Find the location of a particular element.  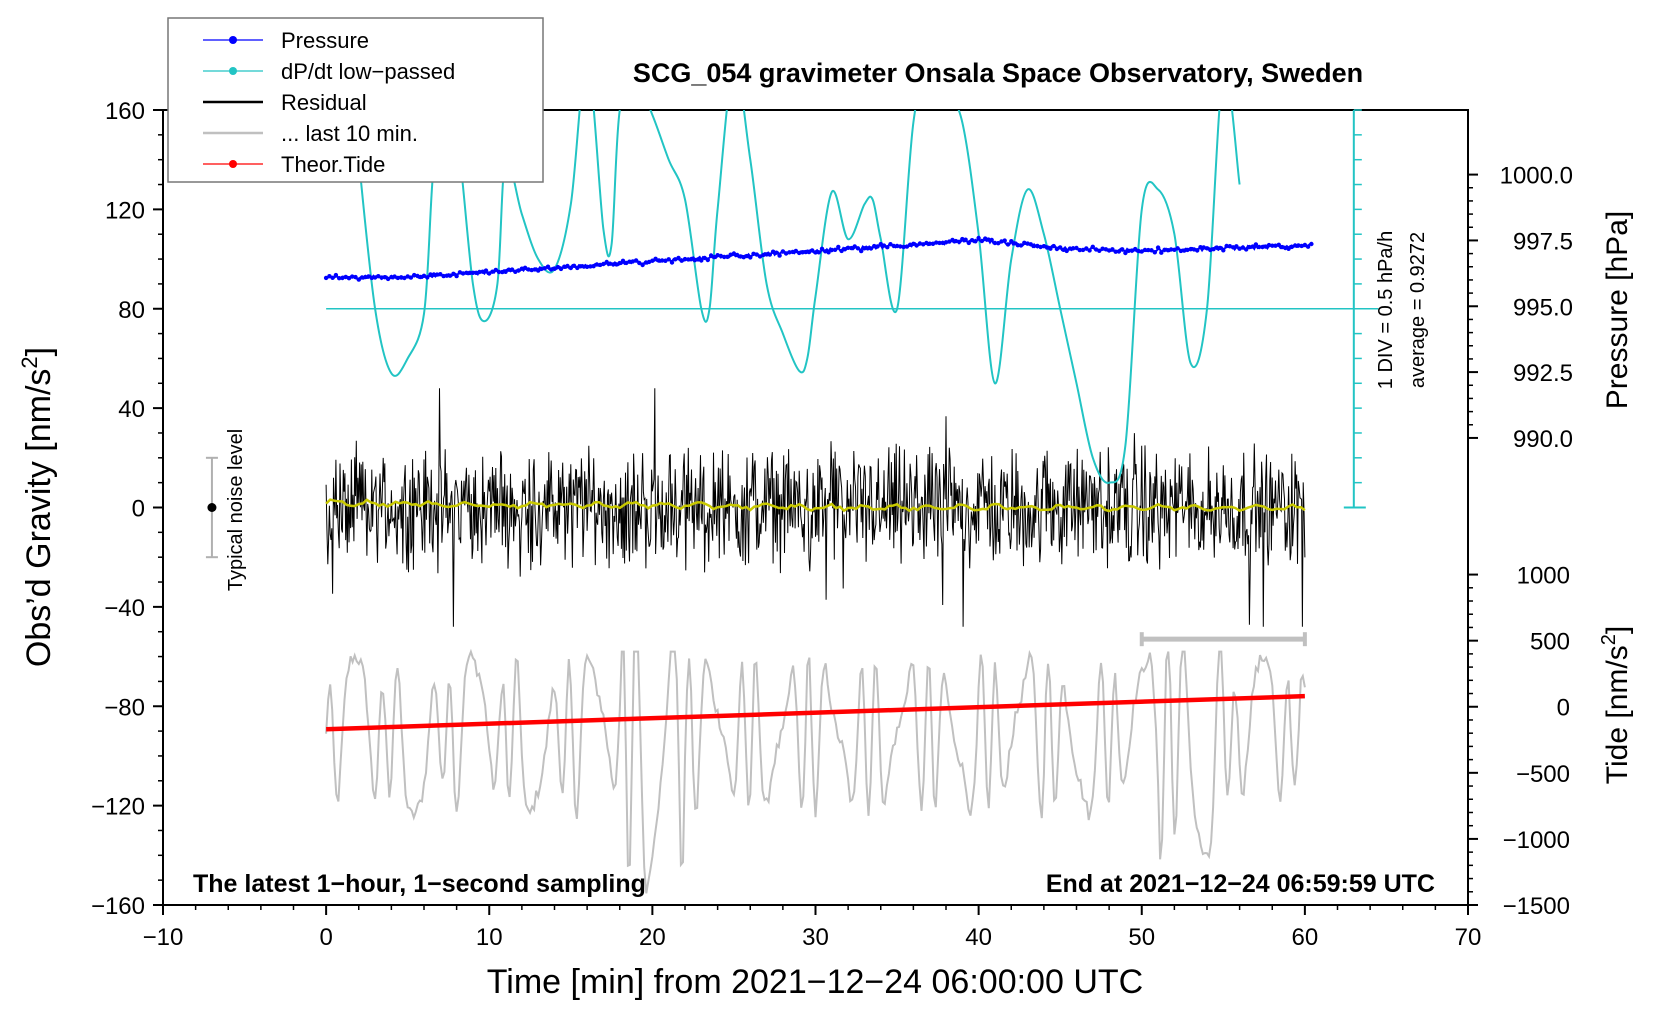

pressure-series is located at coordinates (818, 258).